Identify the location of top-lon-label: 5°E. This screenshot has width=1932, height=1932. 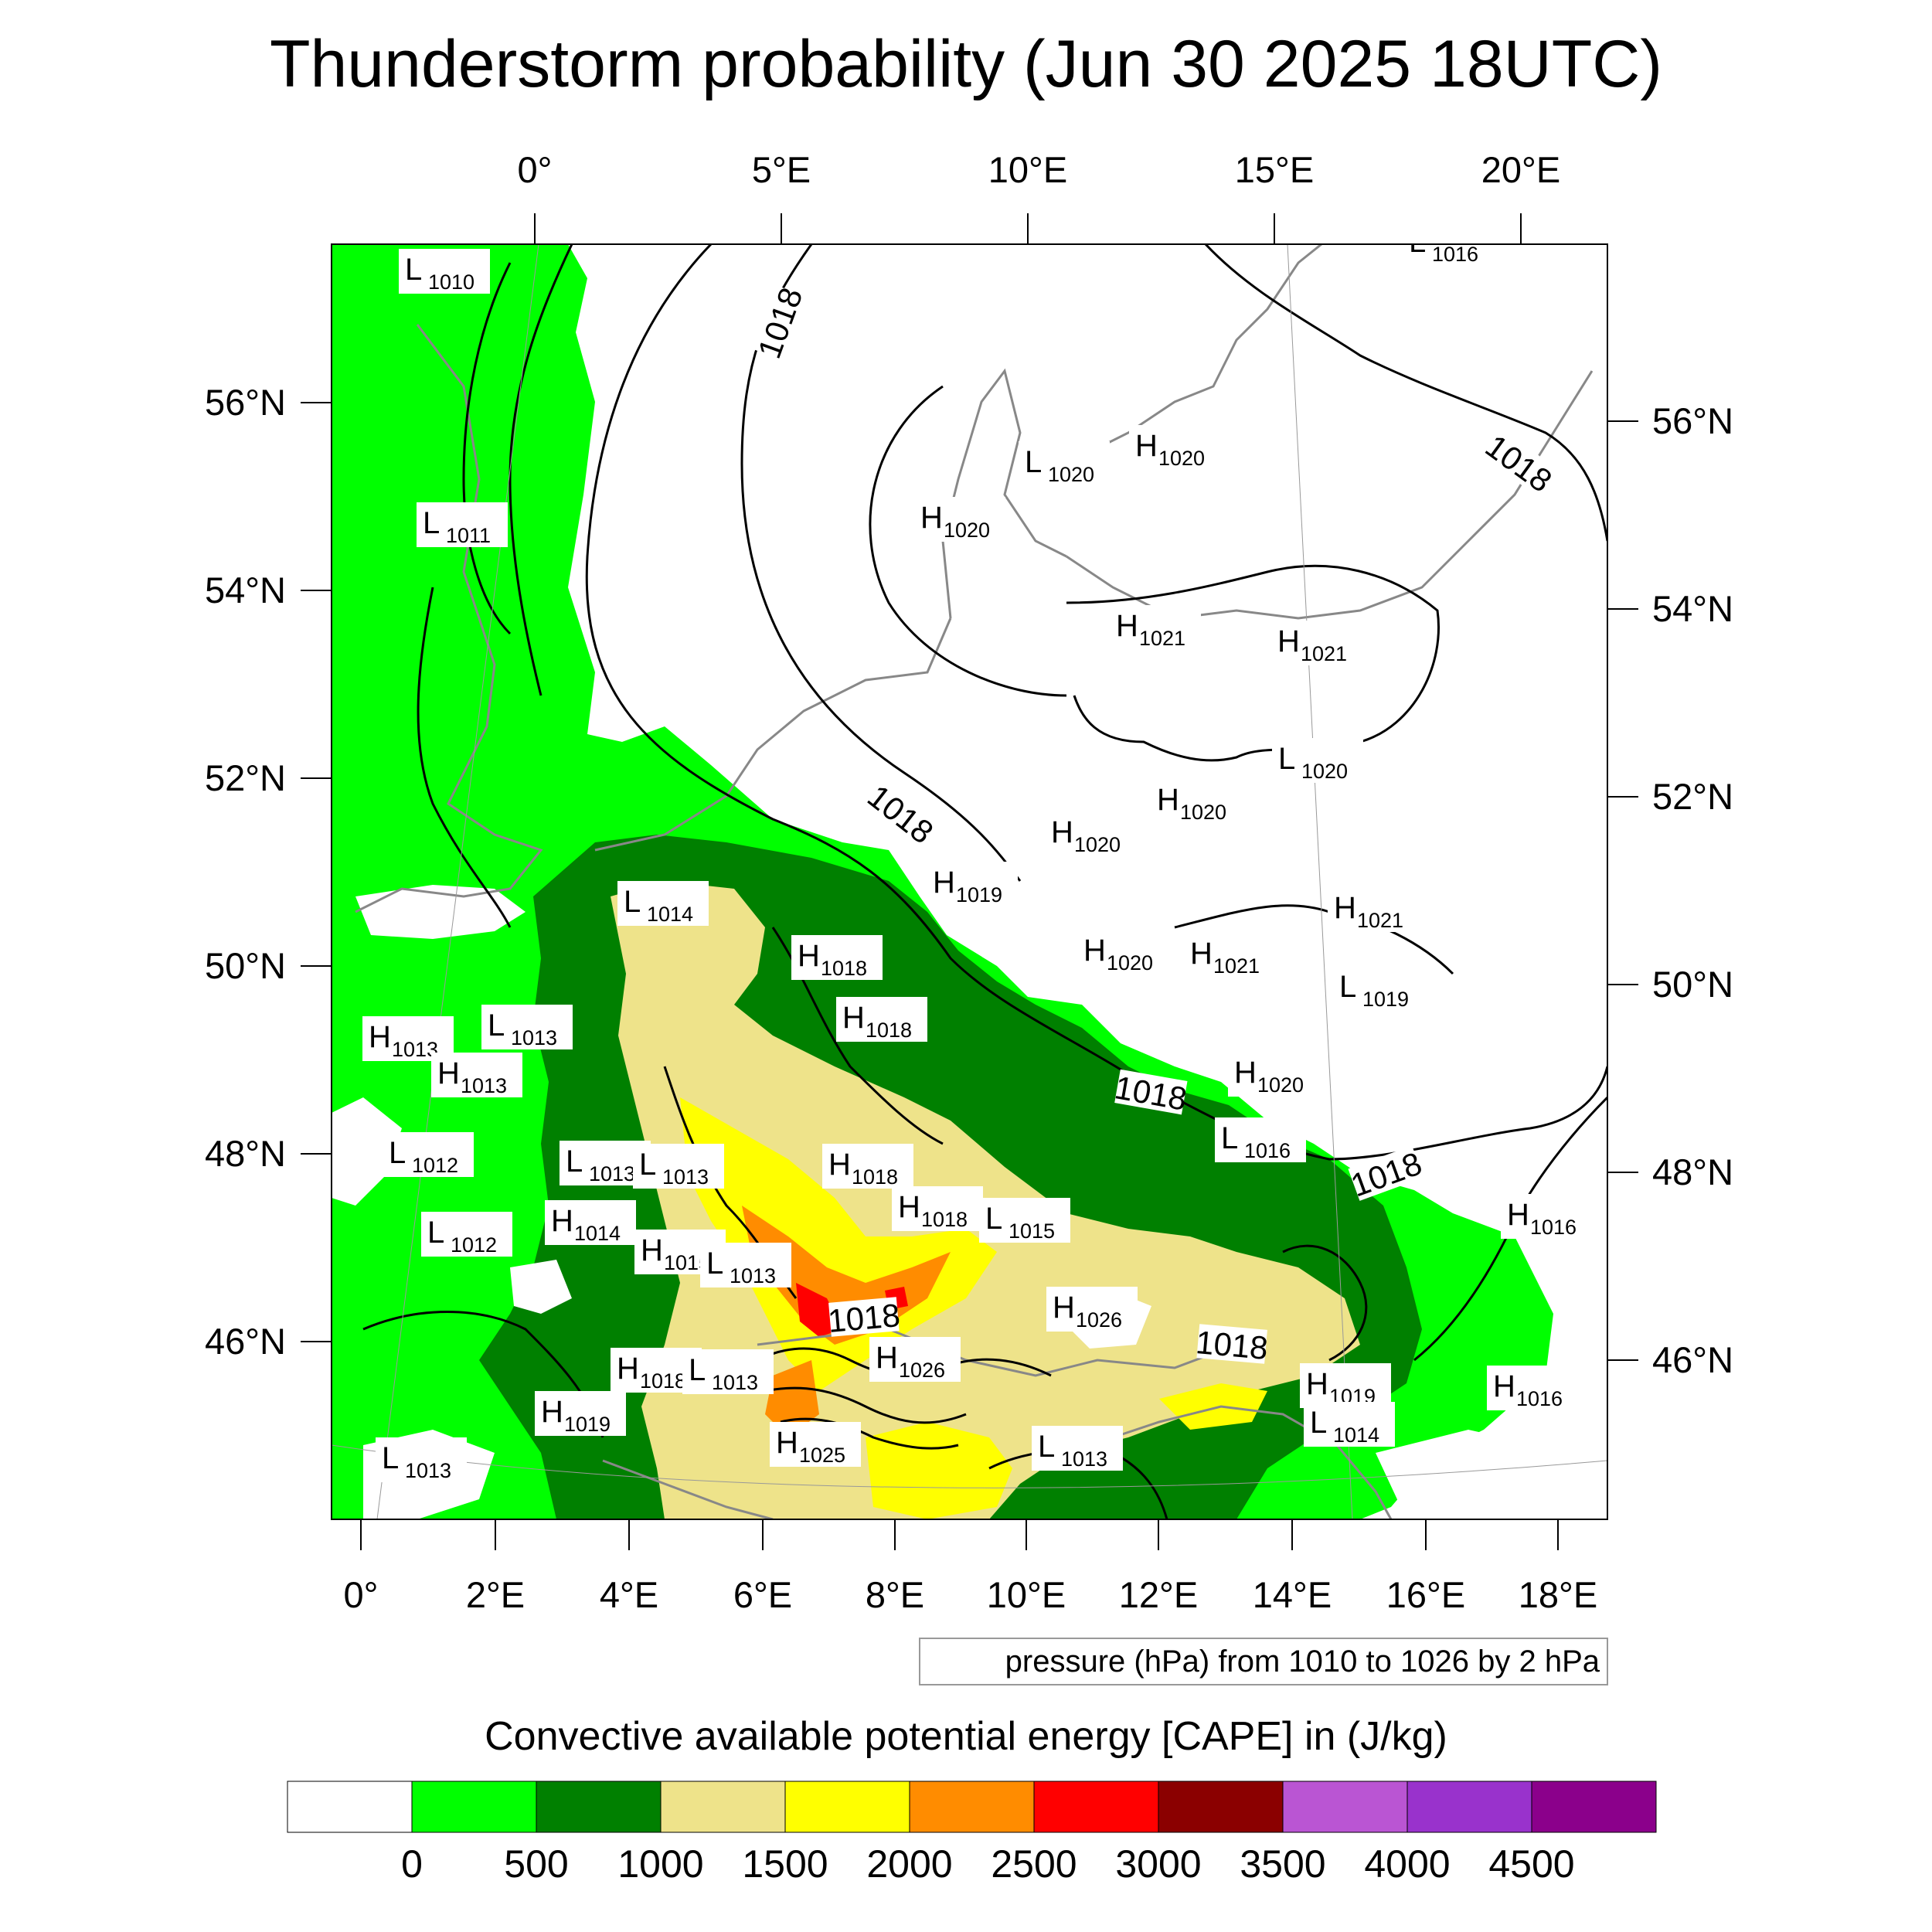
(781, 169).